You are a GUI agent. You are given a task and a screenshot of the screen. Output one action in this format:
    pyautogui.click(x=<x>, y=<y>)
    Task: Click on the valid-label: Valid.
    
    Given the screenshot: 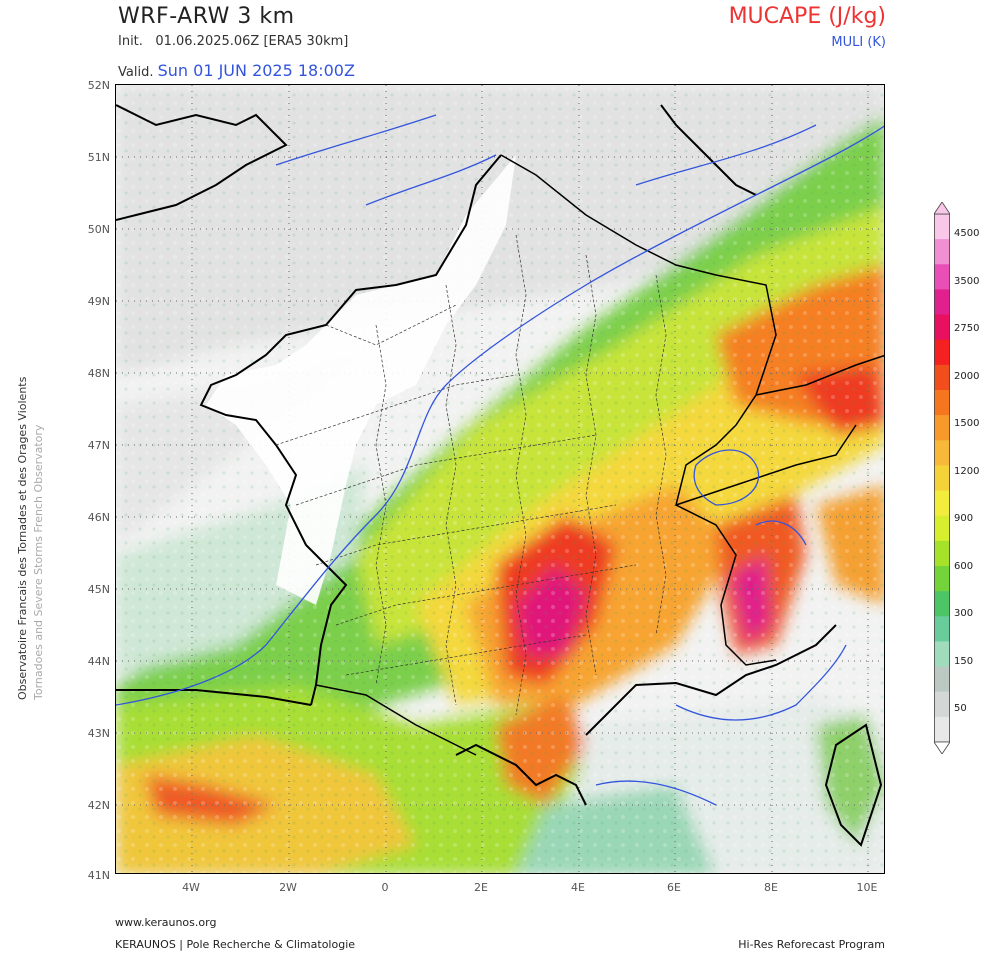 What is the action you would take?
    pyautogui.click(x=136, y=72)
    